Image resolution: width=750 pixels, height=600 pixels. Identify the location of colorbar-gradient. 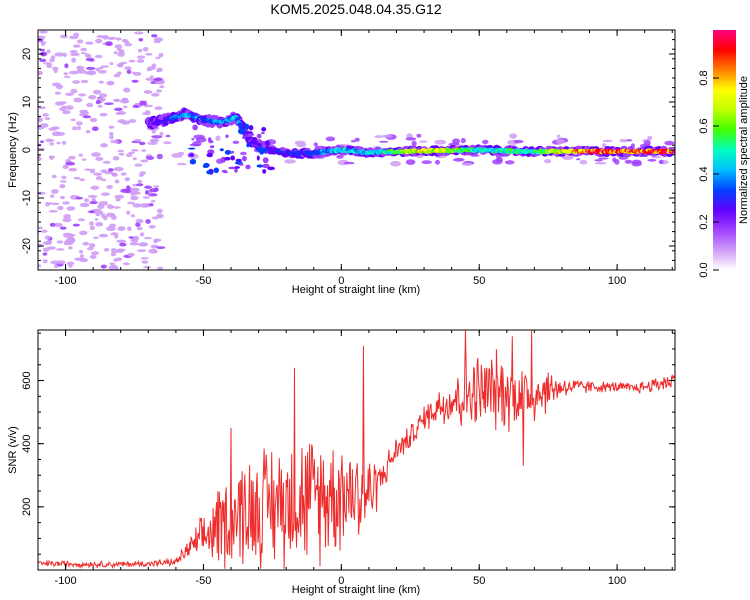
(724, 150).